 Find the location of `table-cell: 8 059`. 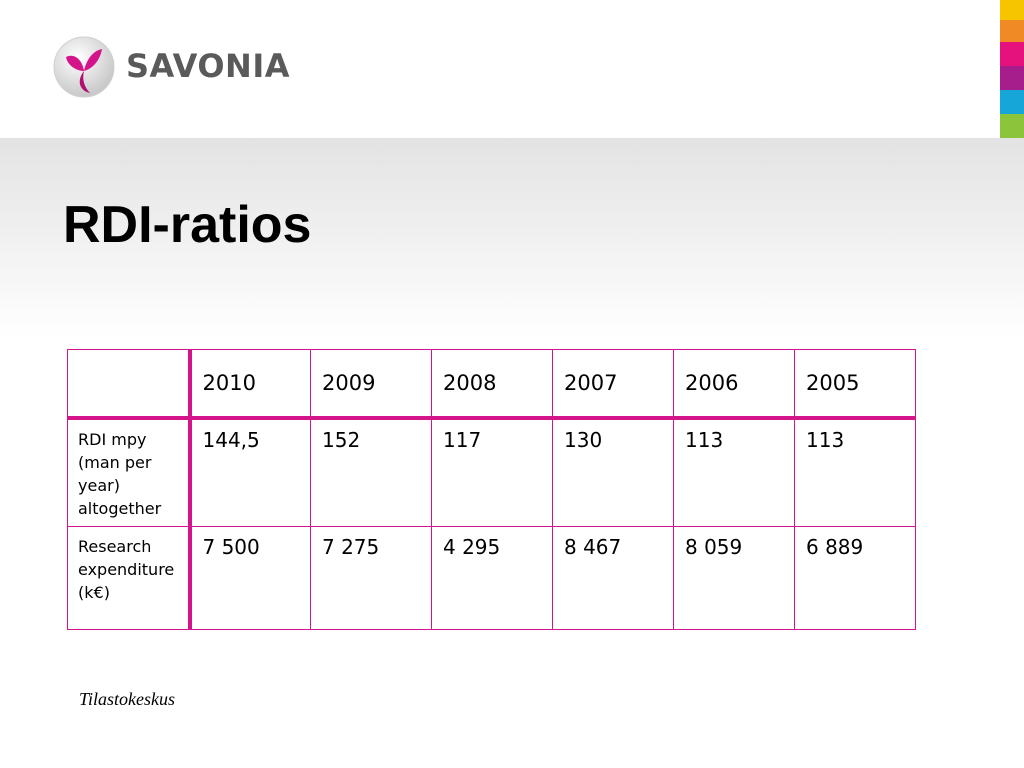

table-cell: 8 059 is located at coordinates (734, 578).